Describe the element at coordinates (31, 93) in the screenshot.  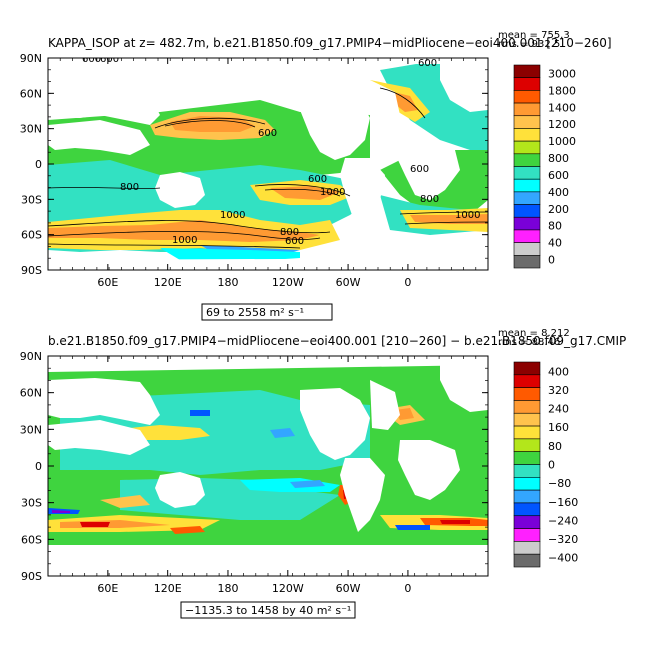
I see `map-top-ytick-label: 60N` at that location.